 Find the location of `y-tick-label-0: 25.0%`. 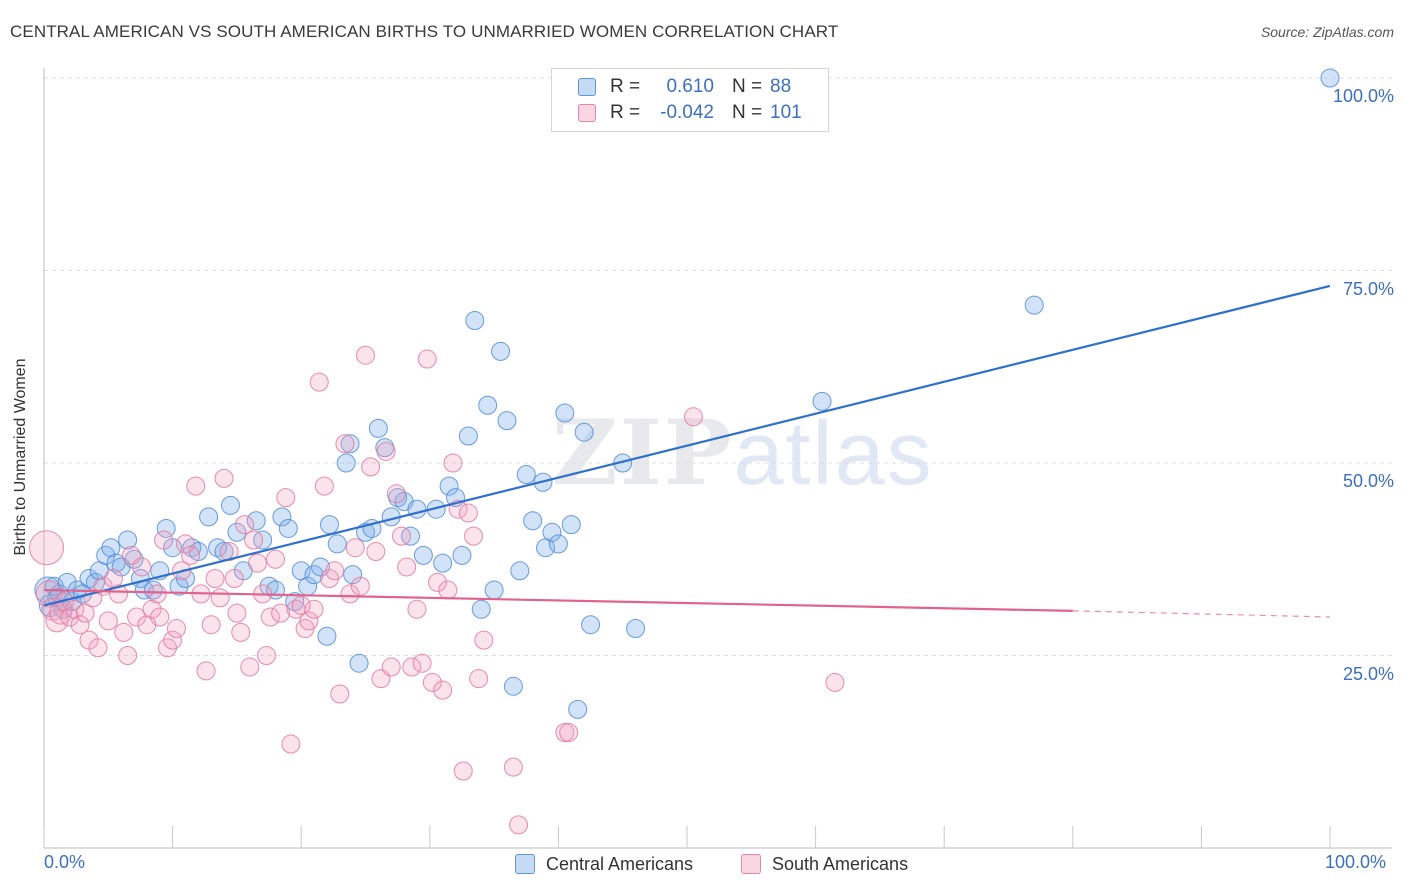

y-tick-label-0: 25.0% is located at coordinates (1368, 673).